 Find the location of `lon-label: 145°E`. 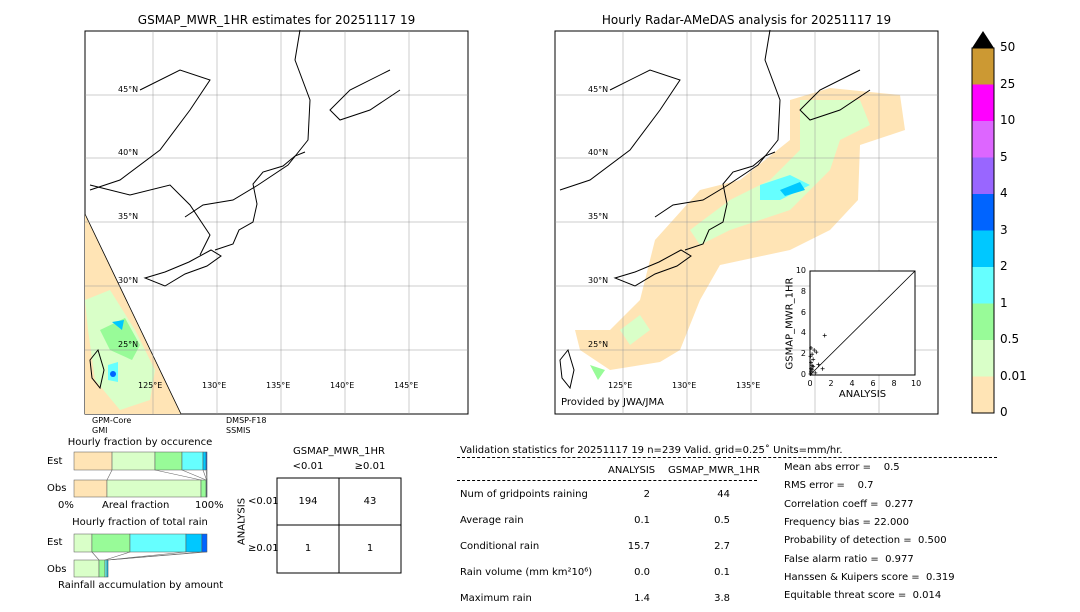

lon-label: 145°E is located at coordinates (406, 385).